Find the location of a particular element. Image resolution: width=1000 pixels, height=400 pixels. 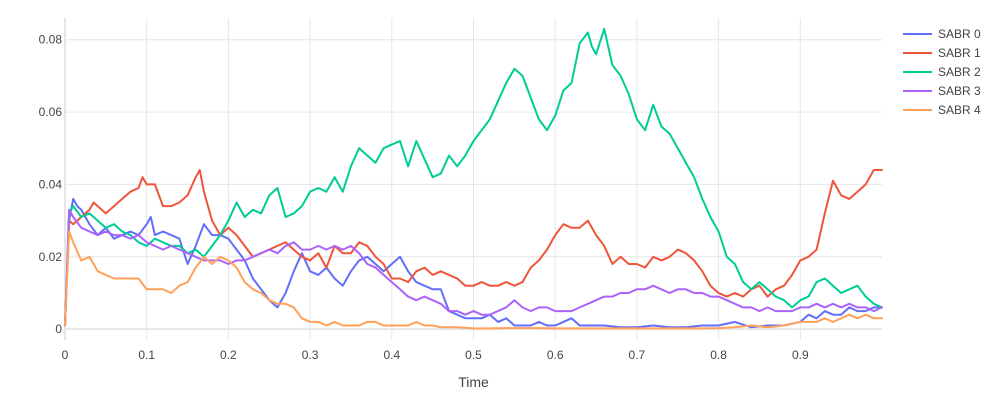

y-tick-label: 0.02 is located at coordinates (51, 257).